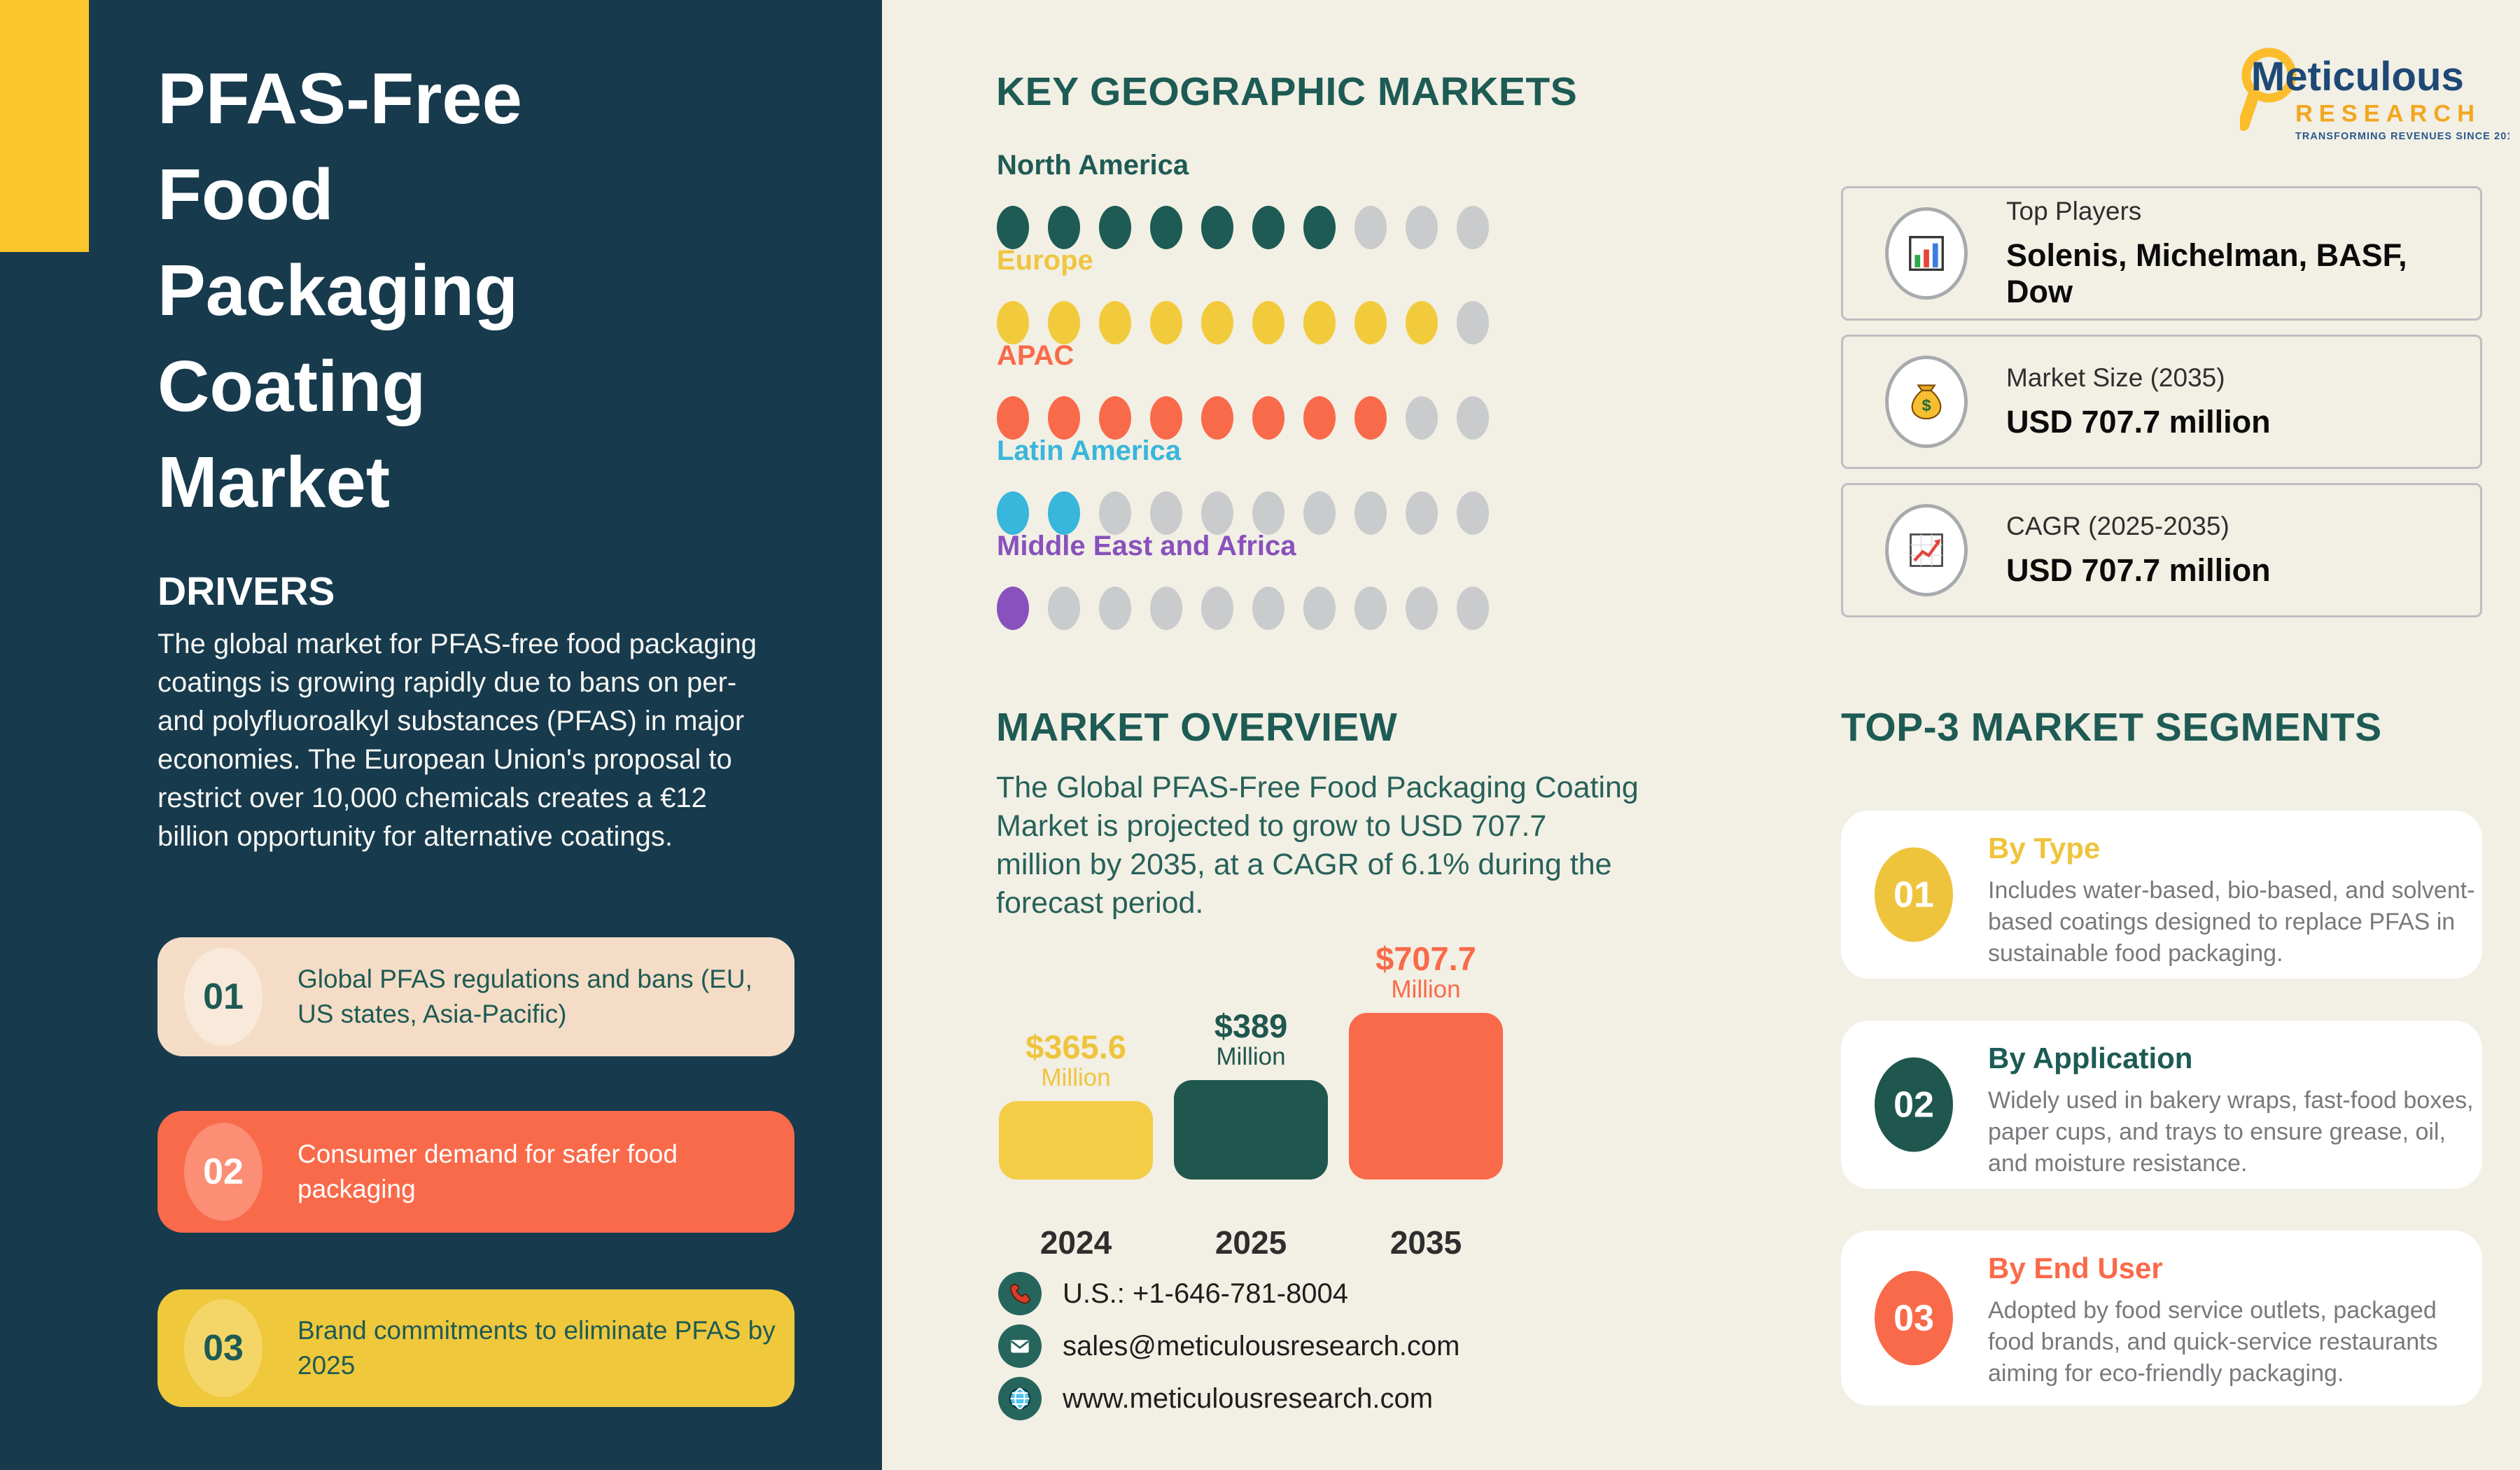 Image resolution: width=2520 pixels, height=1470 pixels. What do you see at coordinates (1173, 1293) in the screenshot?
I see `contact-phone-row: U.S.: +1-646-781-8004` at bounding box center [1173, 1293].